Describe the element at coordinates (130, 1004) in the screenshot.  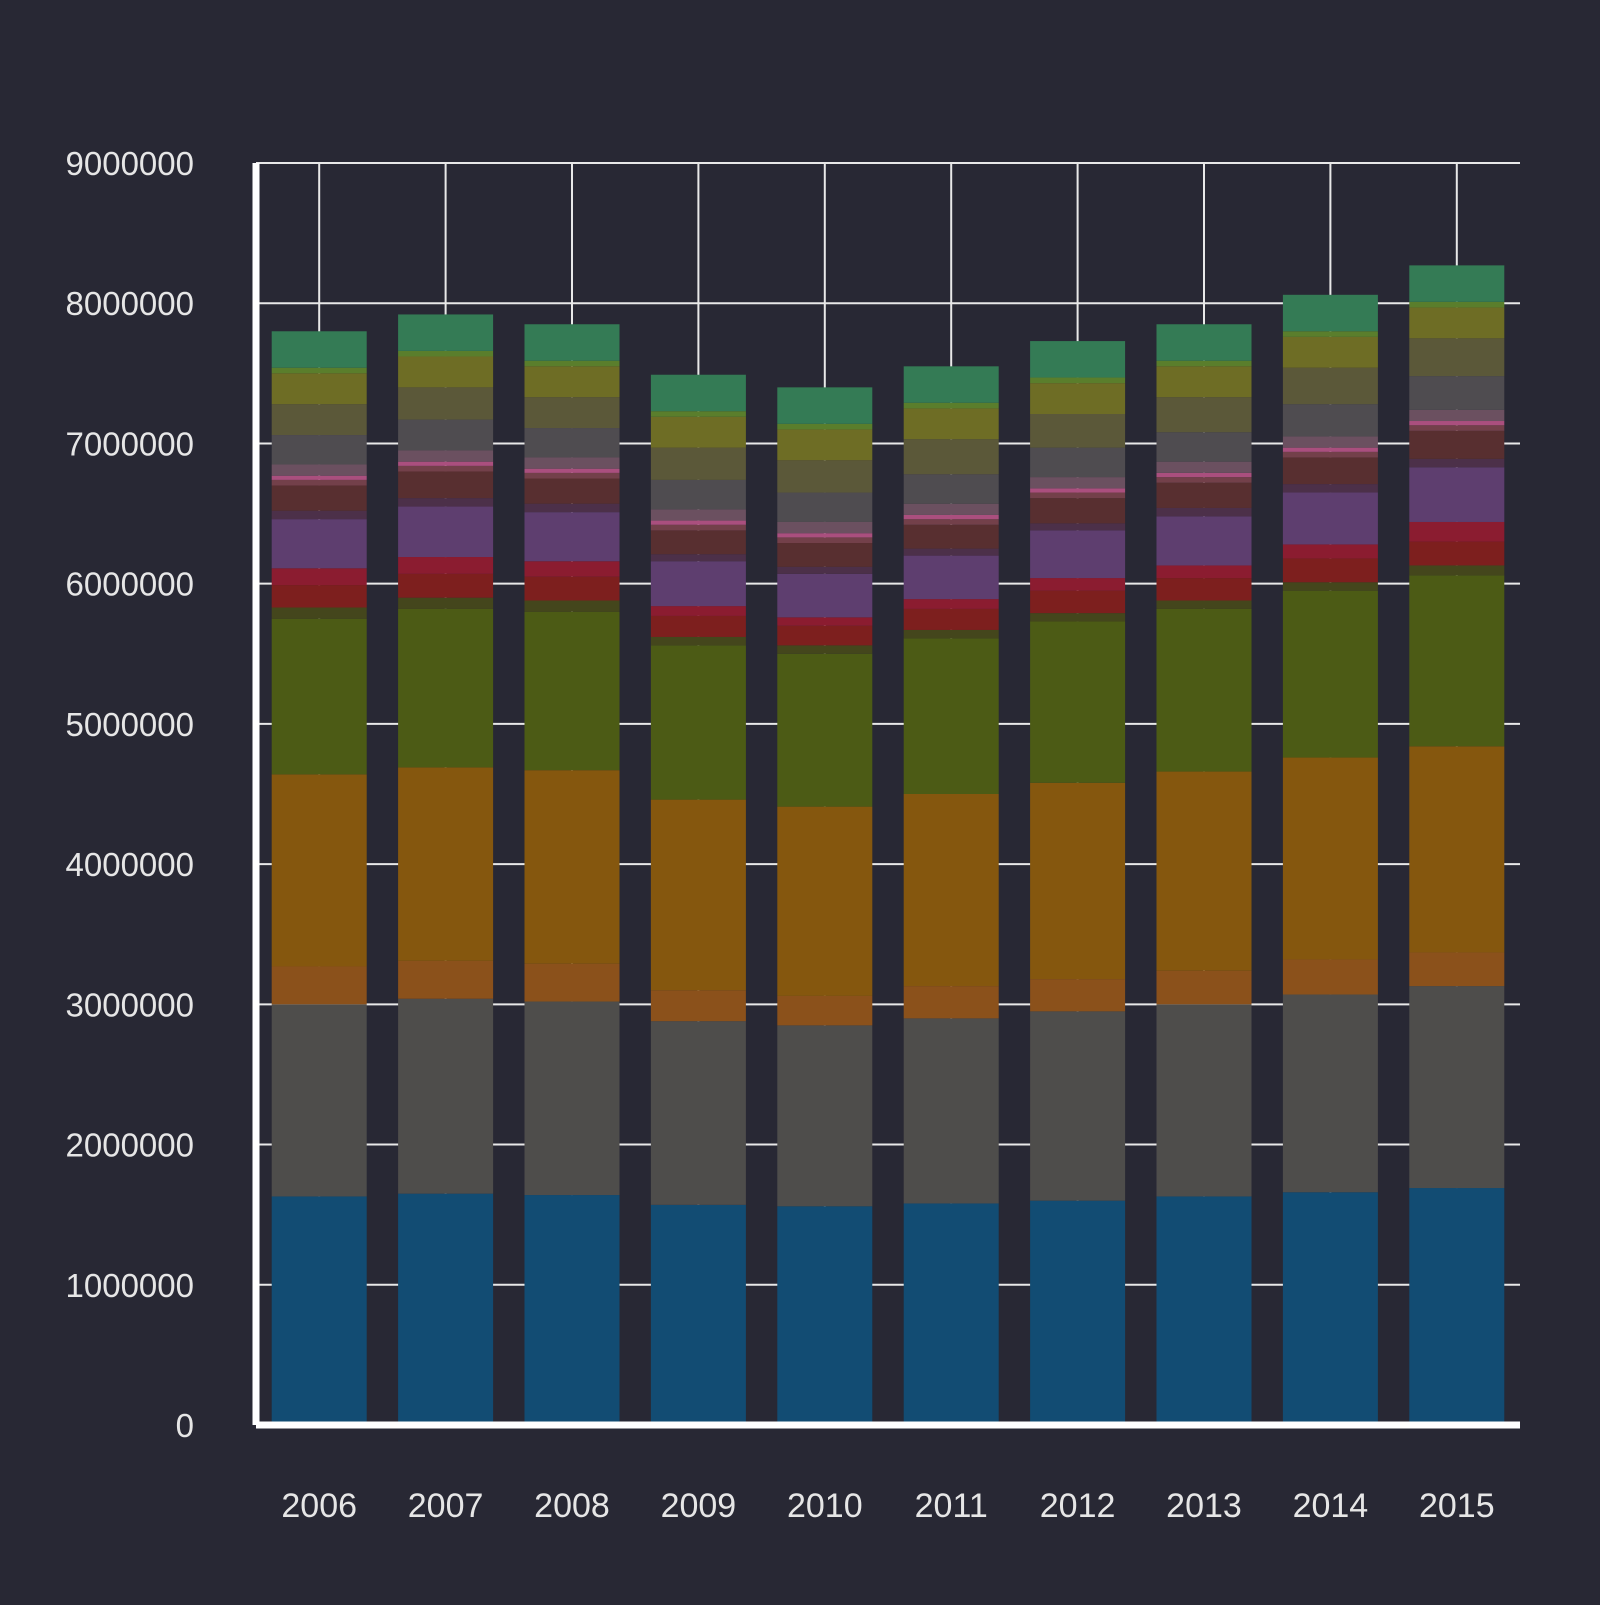
I see `y-tick-label: 3000000` at that location.